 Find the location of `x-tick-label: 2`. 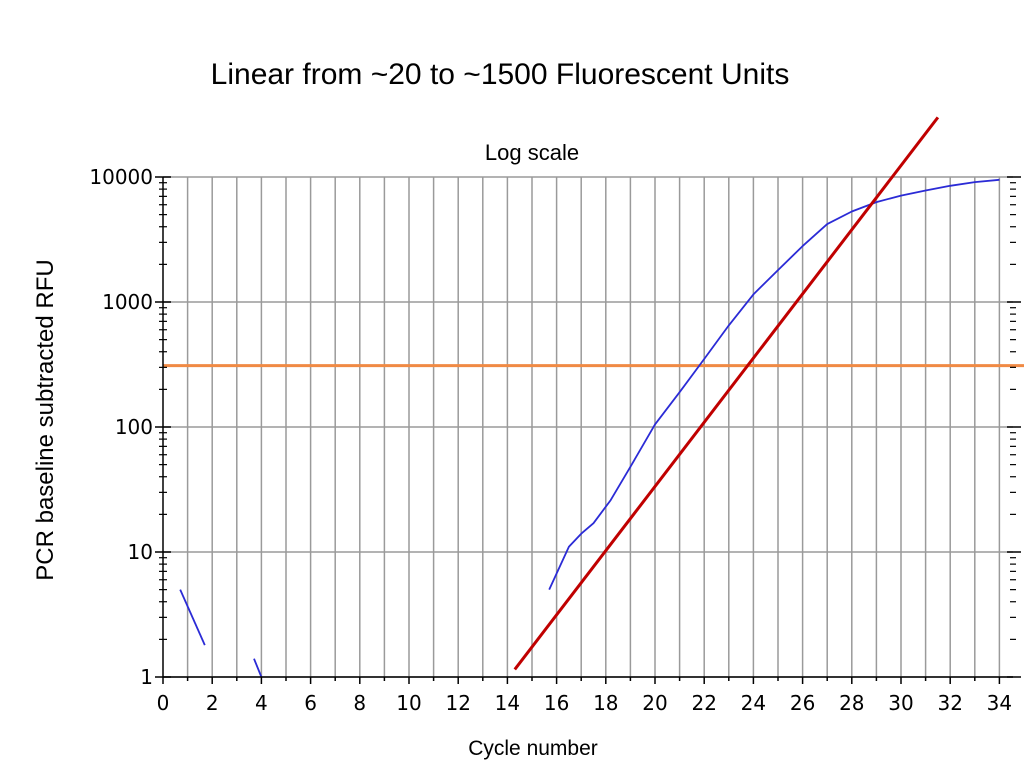

x-tick-label: 2 is located at coordinates (212, 703).